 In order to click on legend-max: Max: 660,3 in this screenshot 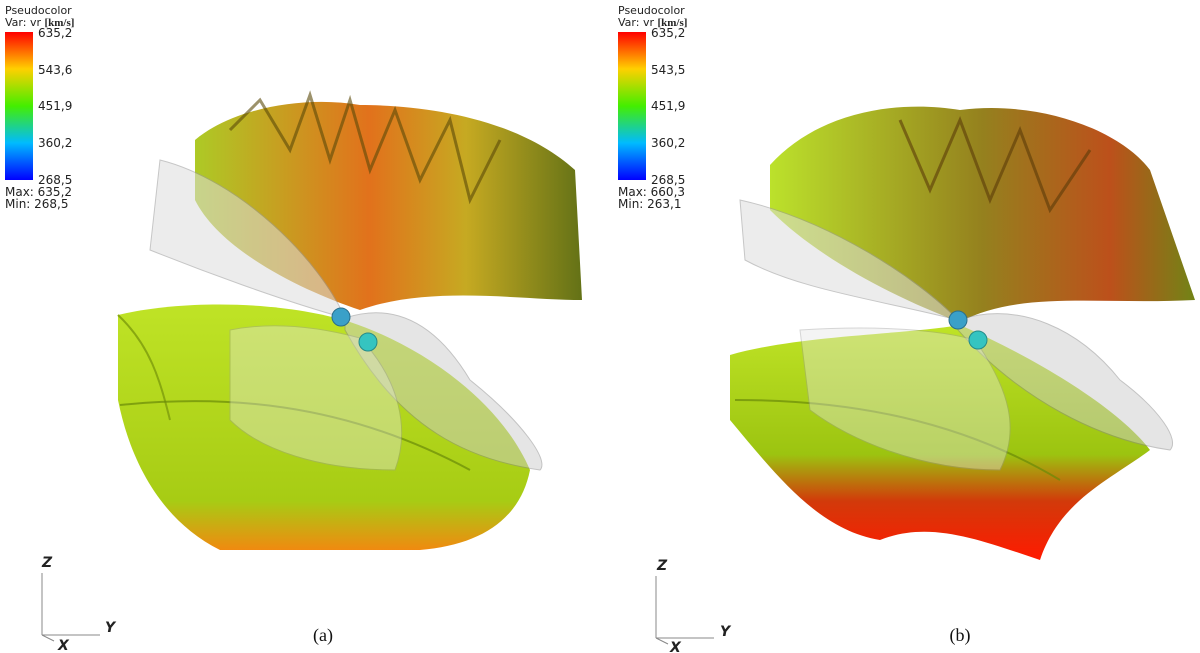, I will do `click(651, 192)`.